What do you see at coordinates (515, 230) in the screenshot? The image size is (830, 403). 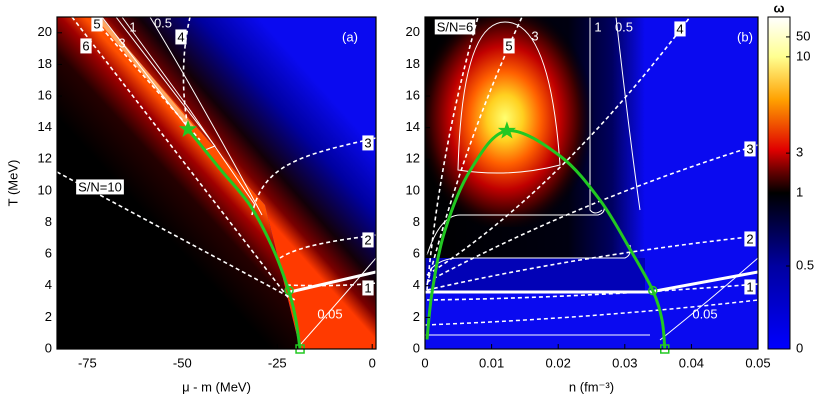 I see `contour-line` at bounding box center [515, 230].